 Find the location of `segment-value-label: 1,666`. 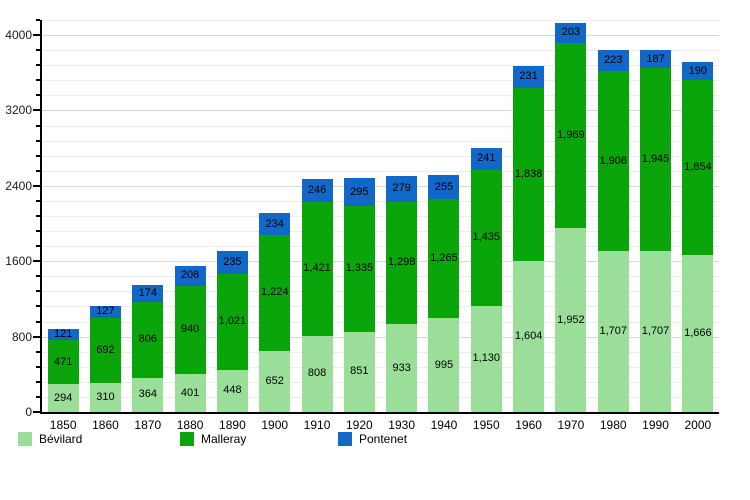

segment-value-label: 1,666 is located at coordinates (698, 333).